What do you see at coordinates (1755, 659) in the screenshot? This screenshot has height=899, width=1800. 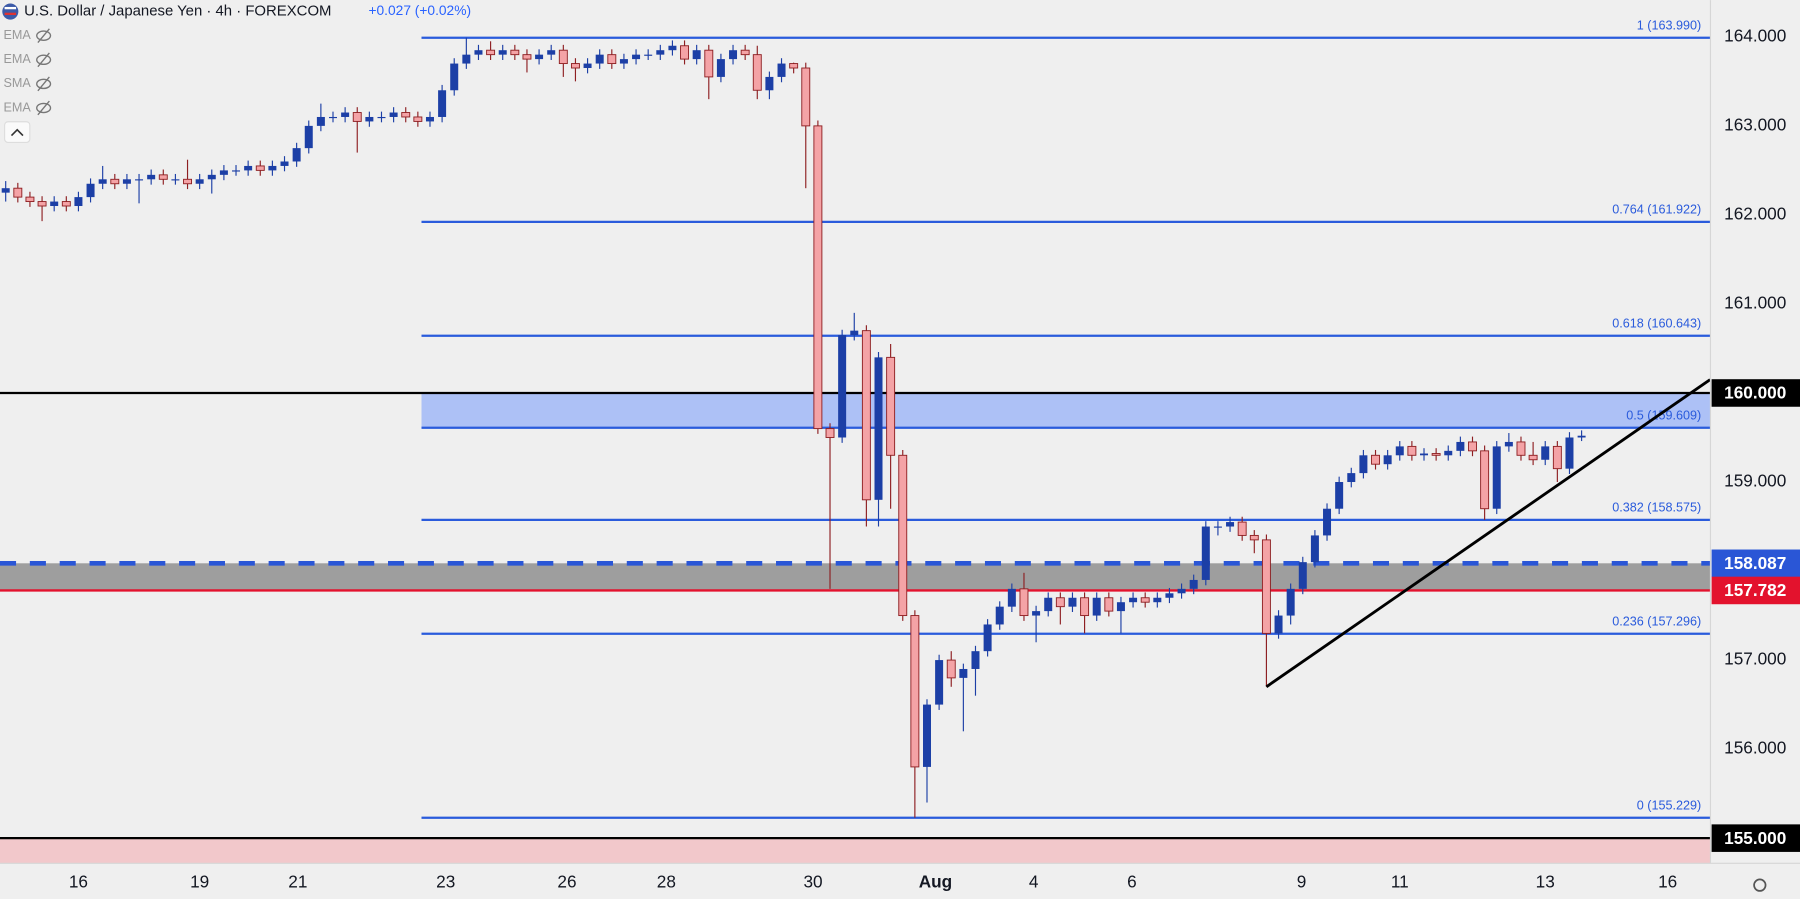 I see `y-tick-label: 157.000` at bounding box center [1755, 659].